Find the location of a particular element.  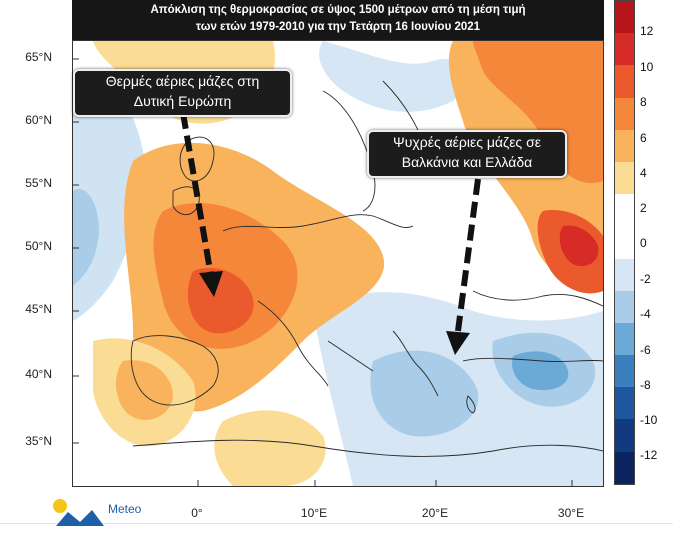

colorbar is located at coordinates (624, 242).